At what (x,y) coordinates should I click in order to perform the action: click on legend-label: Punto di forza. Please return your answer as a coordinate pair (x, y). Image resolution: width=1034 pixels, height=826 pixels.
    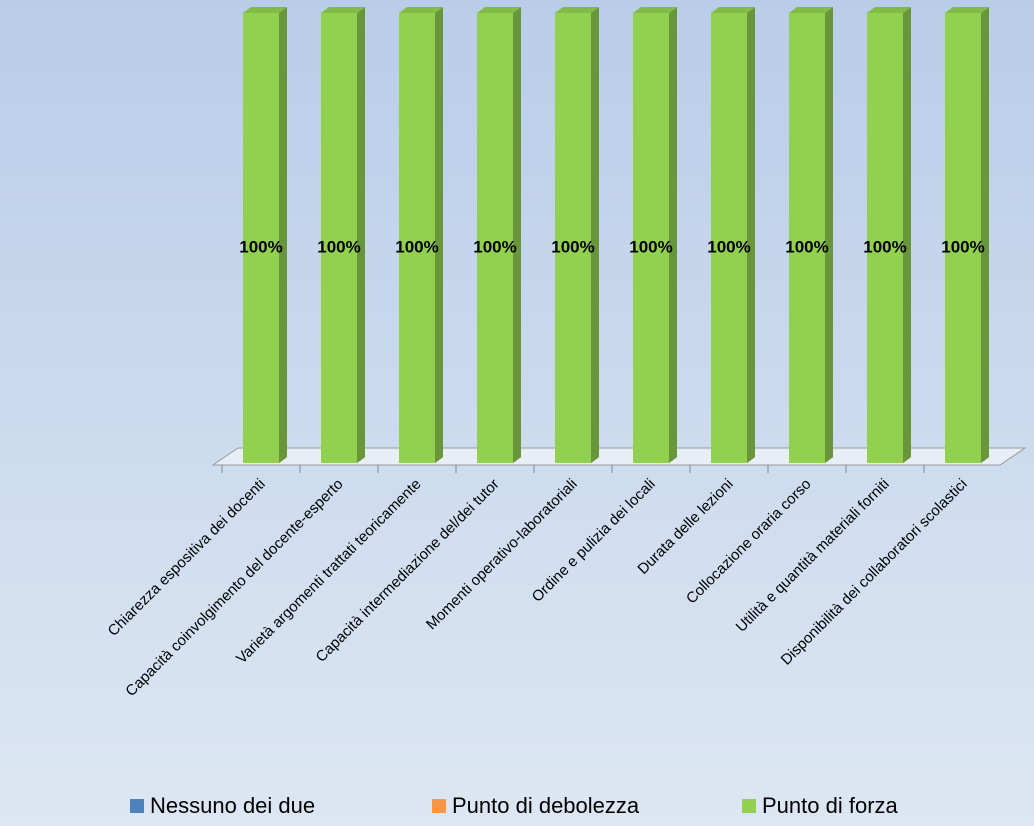
    Looking at the image, I should click on (830, 805).